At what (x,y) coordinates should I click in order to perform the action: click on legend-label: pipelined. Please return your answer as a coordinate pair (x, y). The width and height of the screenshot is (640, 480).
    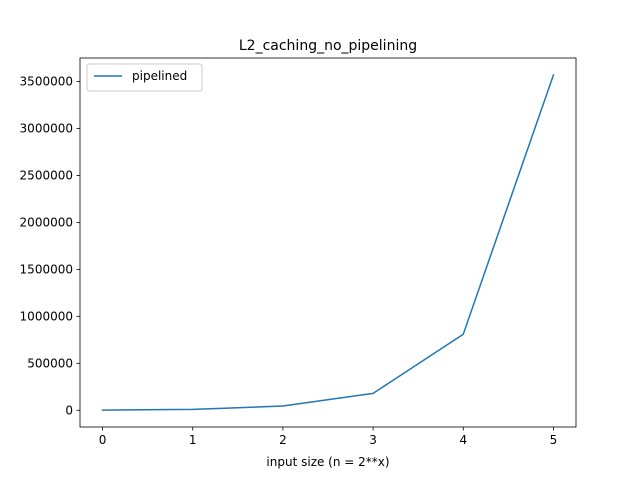
    Looking at the image, I should click on (159, 76).